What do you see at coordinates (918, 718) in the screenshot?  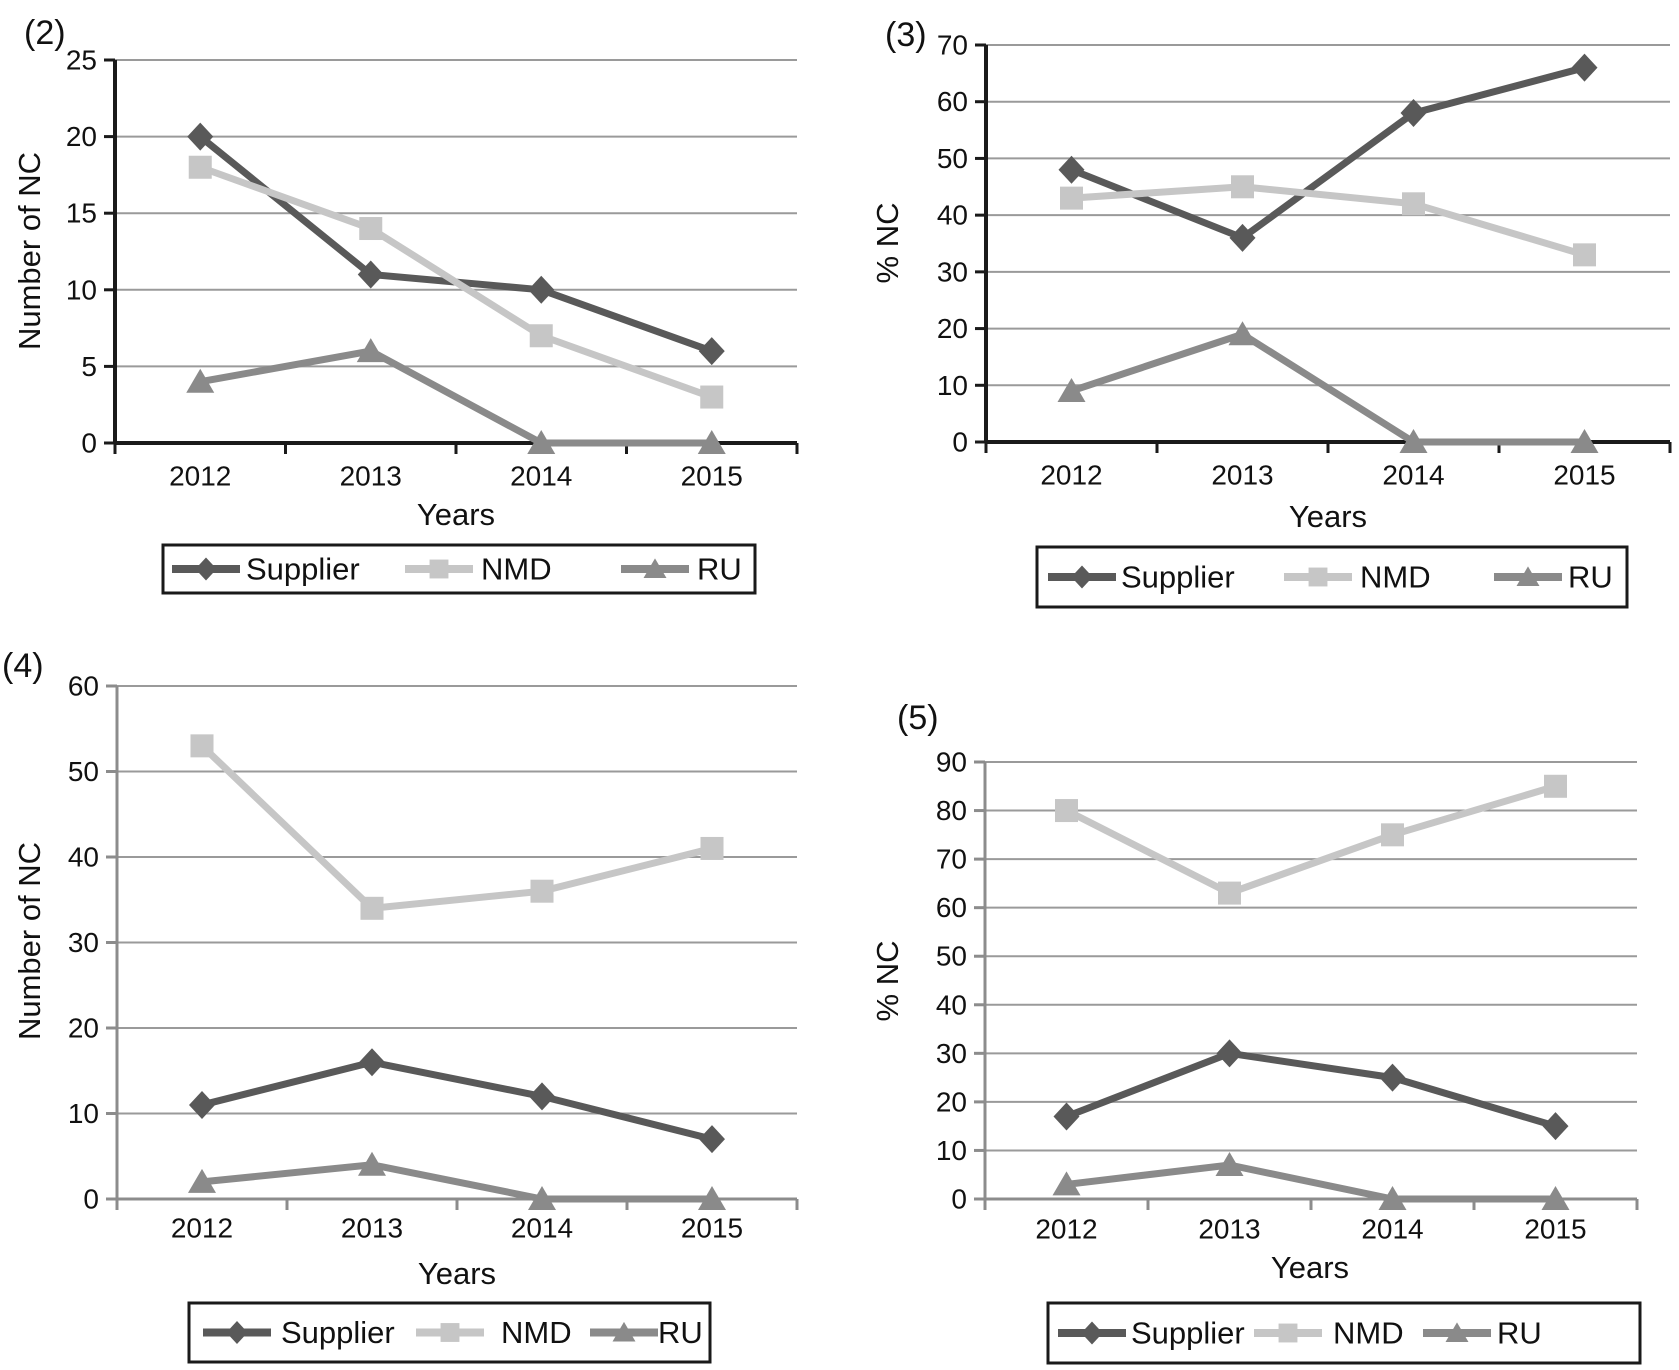 I see `panel-label: (5)` at bounding box center [918, 718].